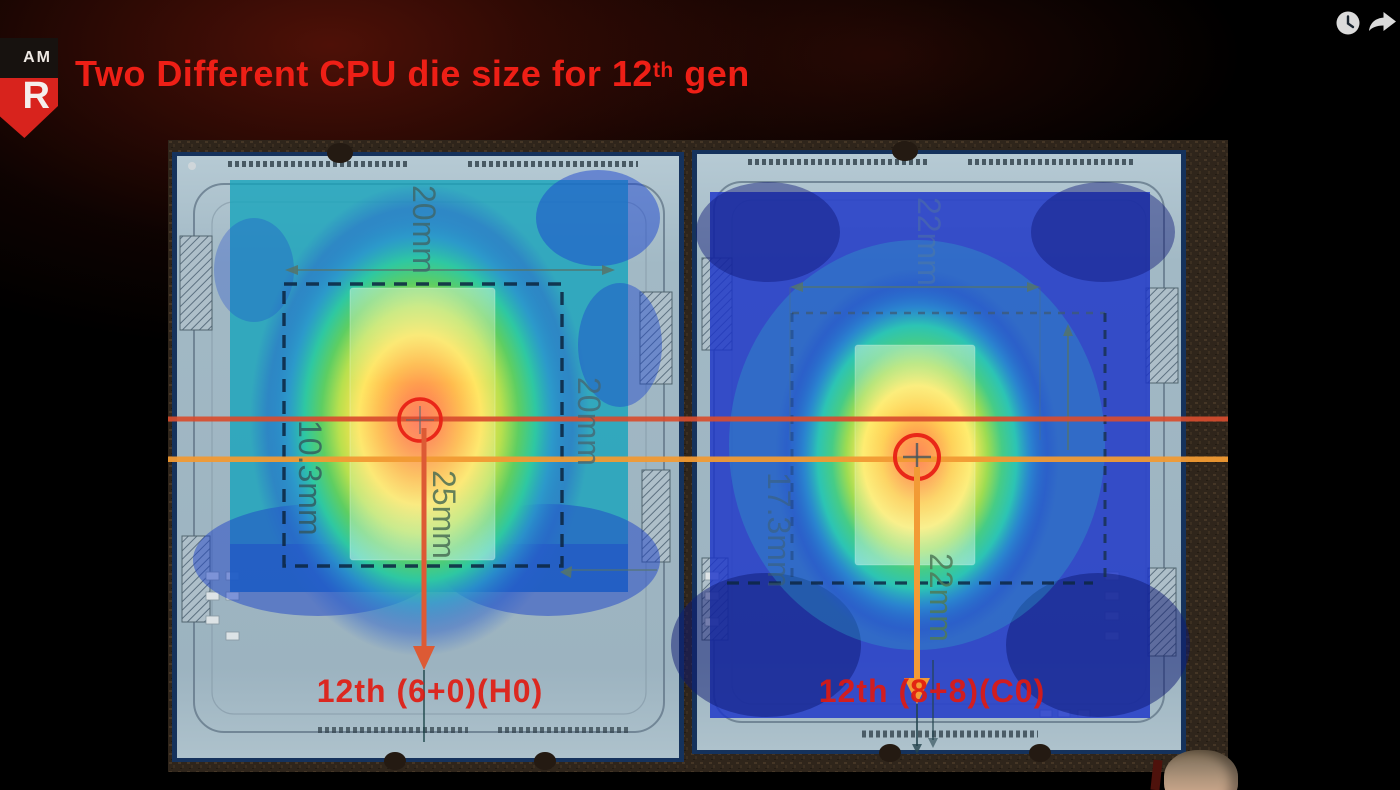 The width and height of the screenshot is (1400, 790). I want to click on left-right-height-label: 20mm, so click(589, 421).